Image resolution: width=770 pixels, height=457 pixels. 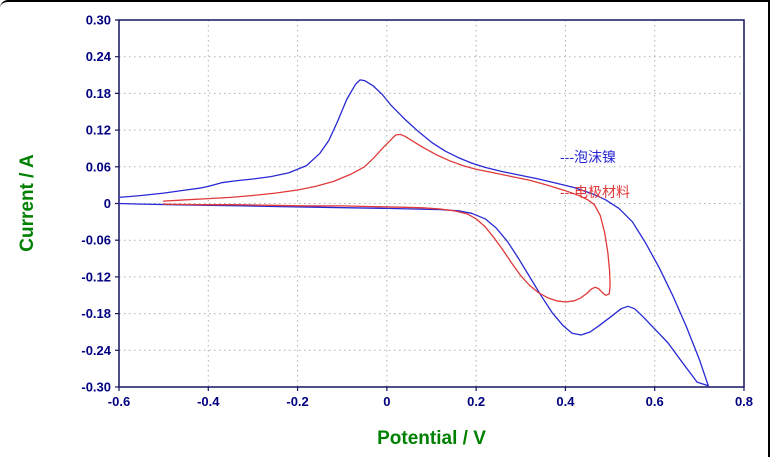 I want to click on y-tick-label: -0.24, so click(x=96, y=350).